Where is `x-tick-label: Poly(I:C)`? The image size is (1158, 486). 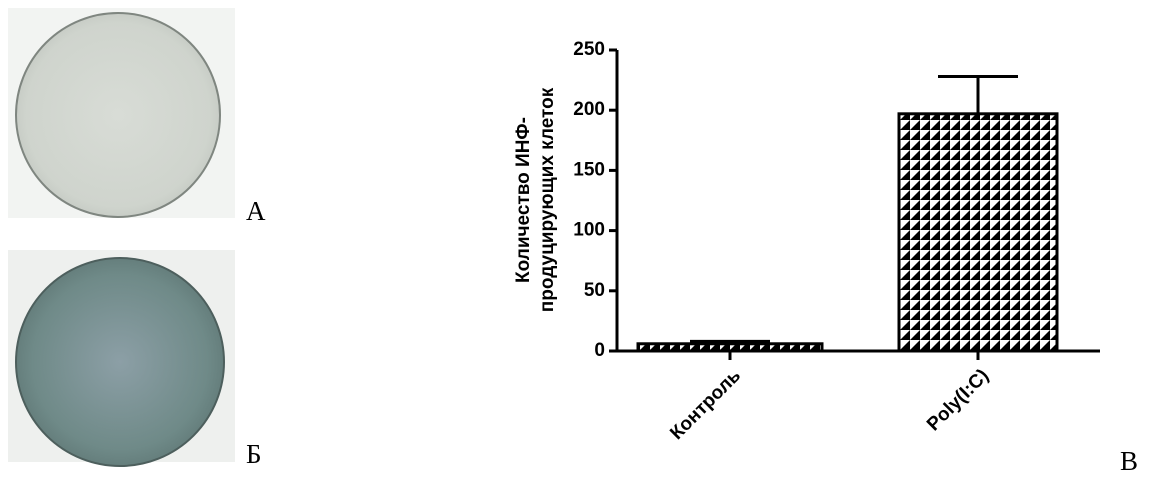
x-tick-label: Poly(I:C) is located at coordinates (958, 400).